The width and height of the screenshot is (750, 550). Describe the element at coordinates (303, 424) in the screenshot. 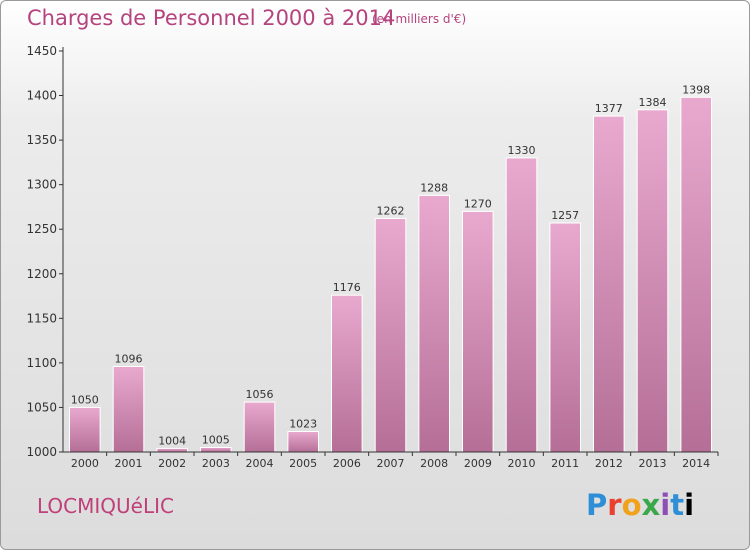

I see `bar-value-label: 1023` at that location.